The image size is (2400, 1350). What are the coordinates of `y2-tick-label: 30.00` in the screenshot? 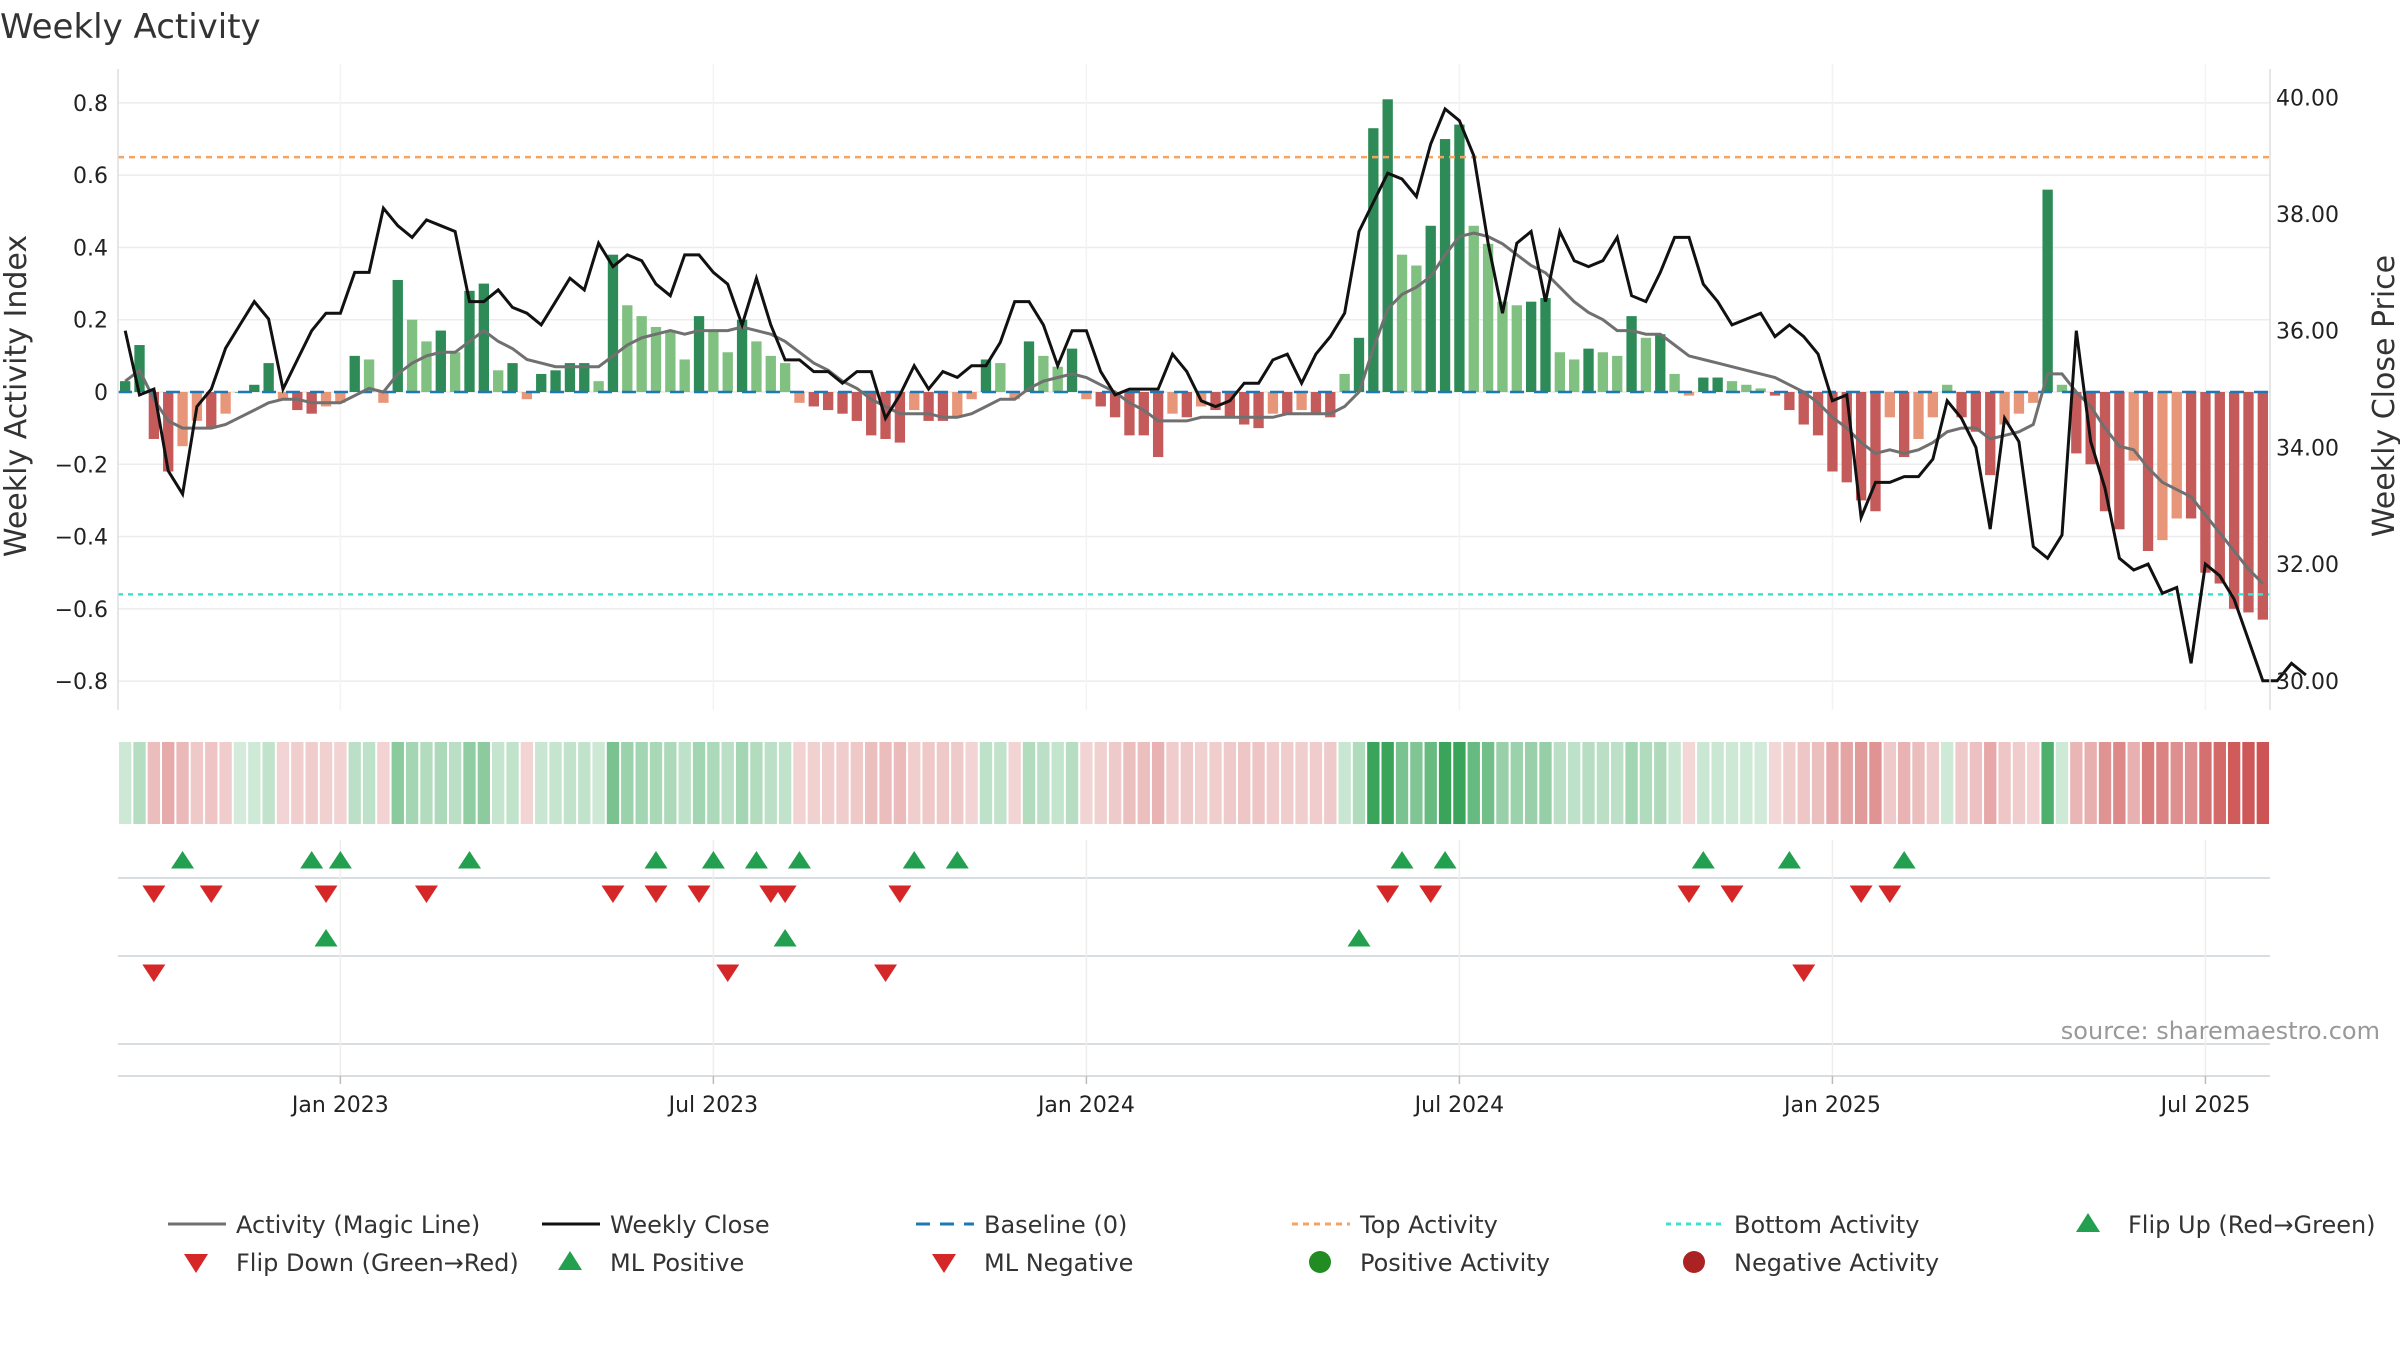 It's located at (2307, 682).